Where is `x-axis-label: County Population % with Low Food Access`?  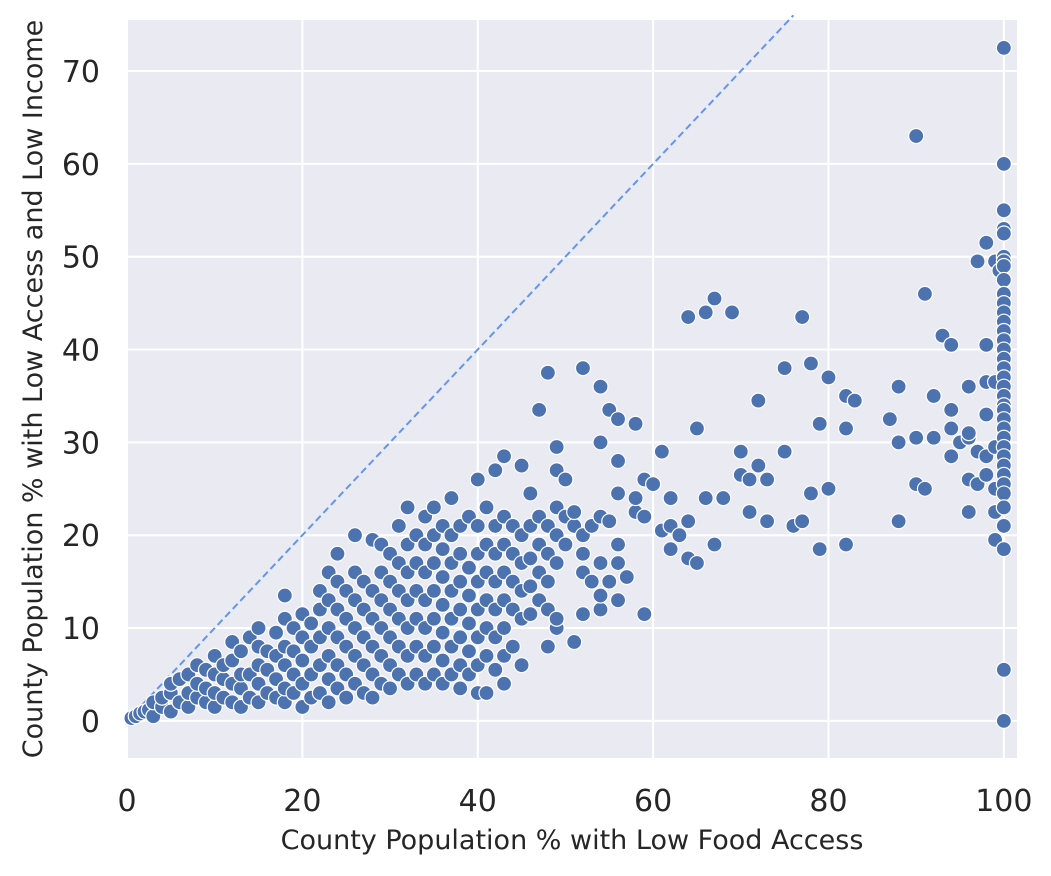
x-axis-label: County Population % with Low Food Access is located at coordinates (572, 840).